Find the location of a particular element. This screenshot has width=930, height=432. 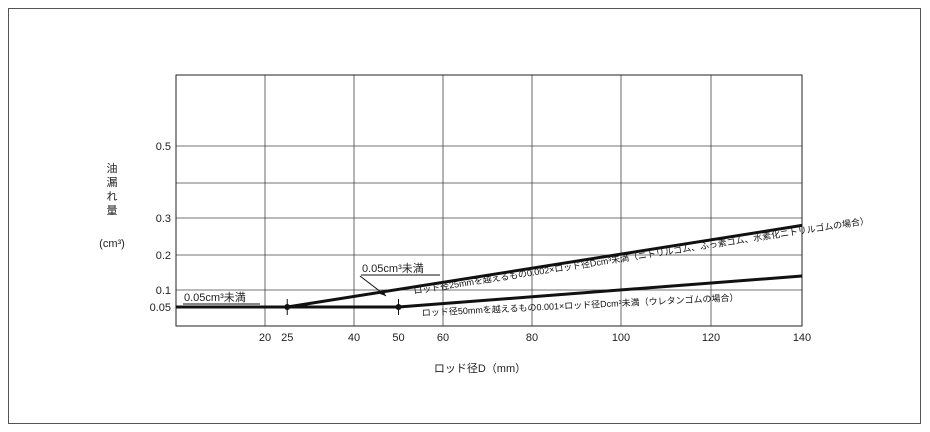

x-tick-50: 50 is located at coordinates (398, 338).